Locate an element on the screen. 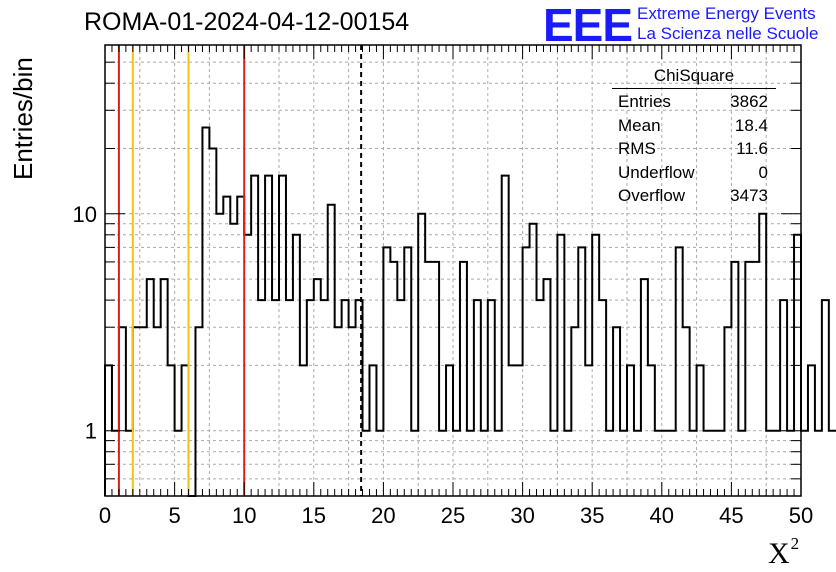  logo-subtitle-1: Extreme Energy Events is located at coordinates (726, 13).